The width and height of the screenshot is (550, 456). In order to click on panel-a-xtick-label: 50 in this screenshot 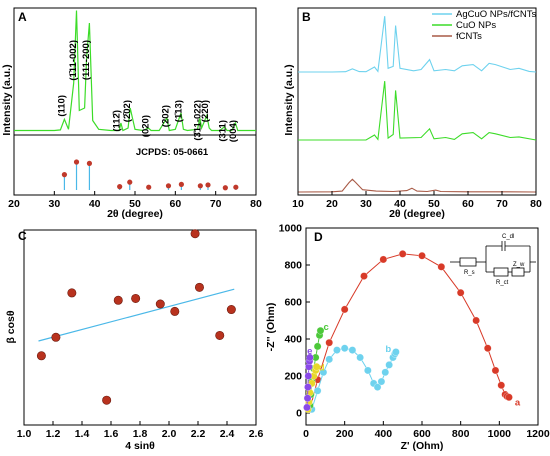, I will do `click(135, 204)`.